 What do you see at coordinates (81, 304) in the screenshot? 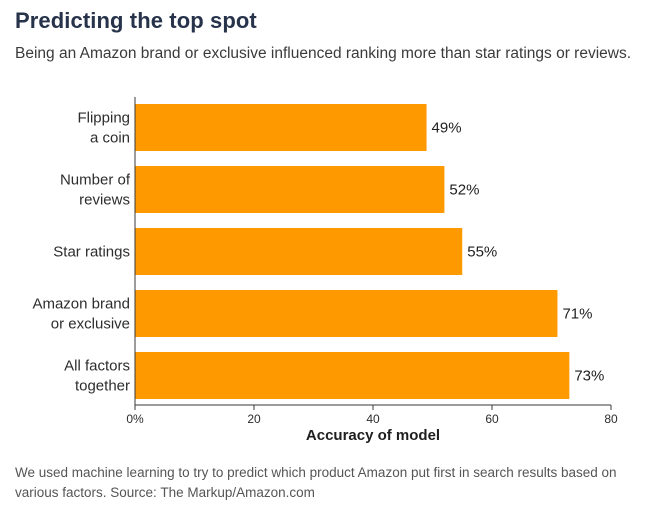
I see `category-label: Amazon brand` at bounding box center [81, 304].